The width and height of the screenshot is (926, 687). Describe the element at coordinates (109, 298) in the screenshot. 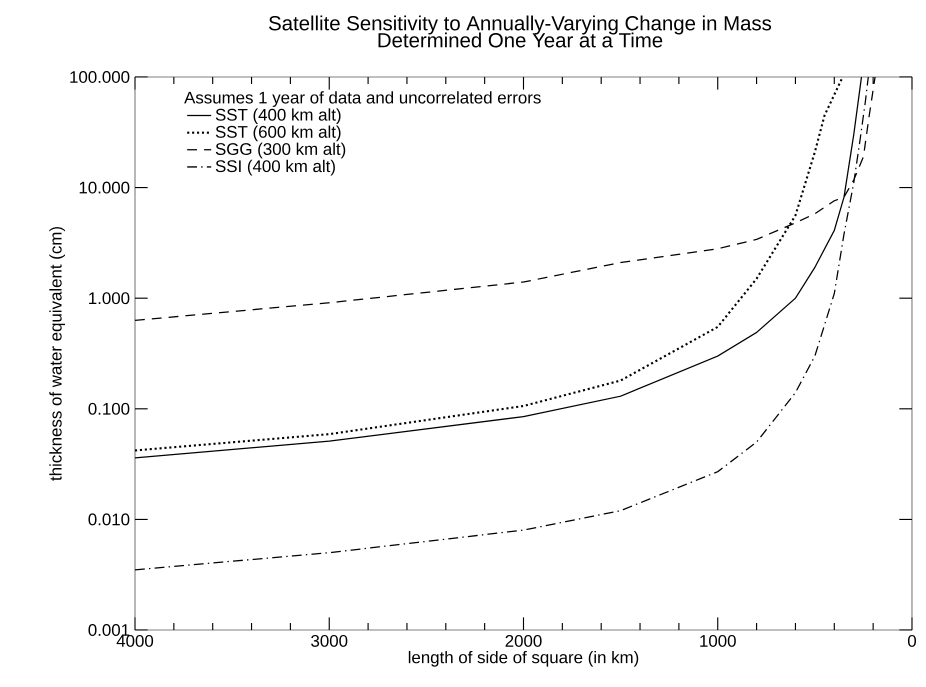

I see `y-tick-label: 1.000` at that location.